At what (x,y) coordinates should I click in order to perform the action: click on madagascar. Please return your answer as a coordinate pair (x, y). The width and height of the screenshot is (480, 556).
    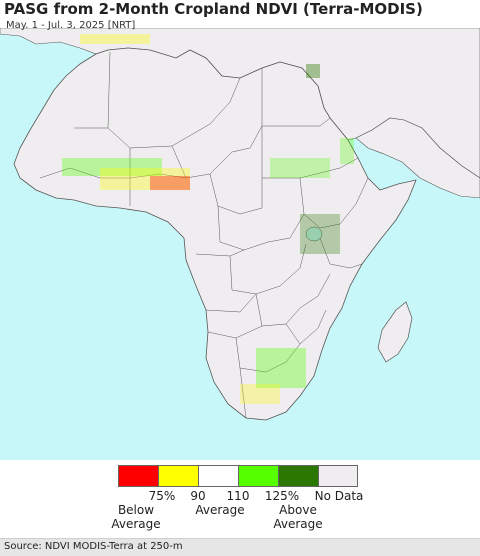
    Looking at the image, I should click on (395, 332).